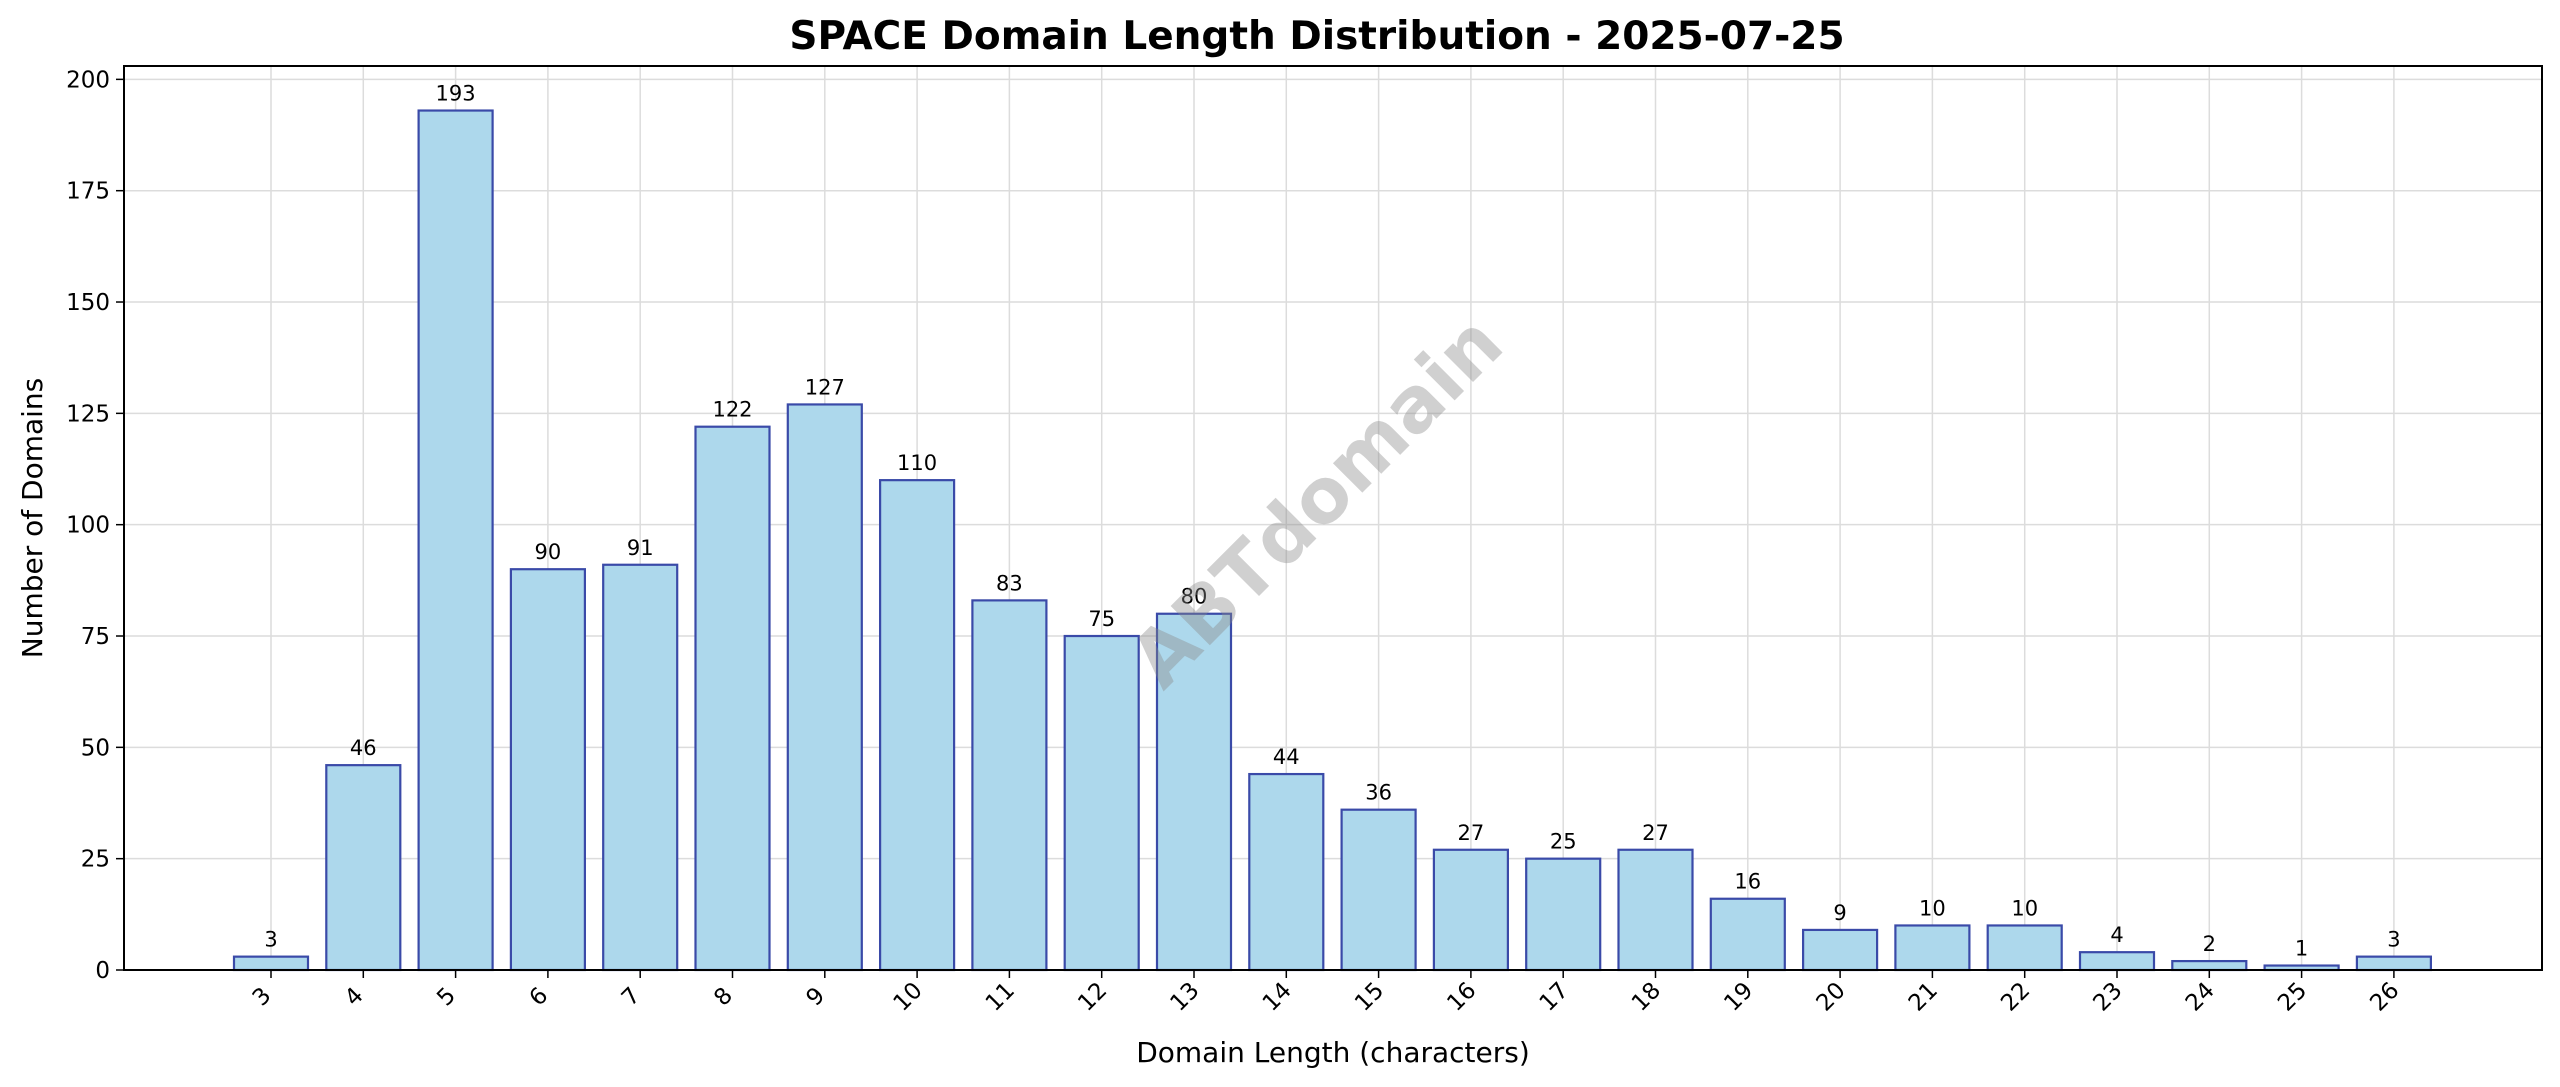  Describe the element at coordinates (1277, 997) in the screenshot. I see `x-tick-label: 14` at that location.